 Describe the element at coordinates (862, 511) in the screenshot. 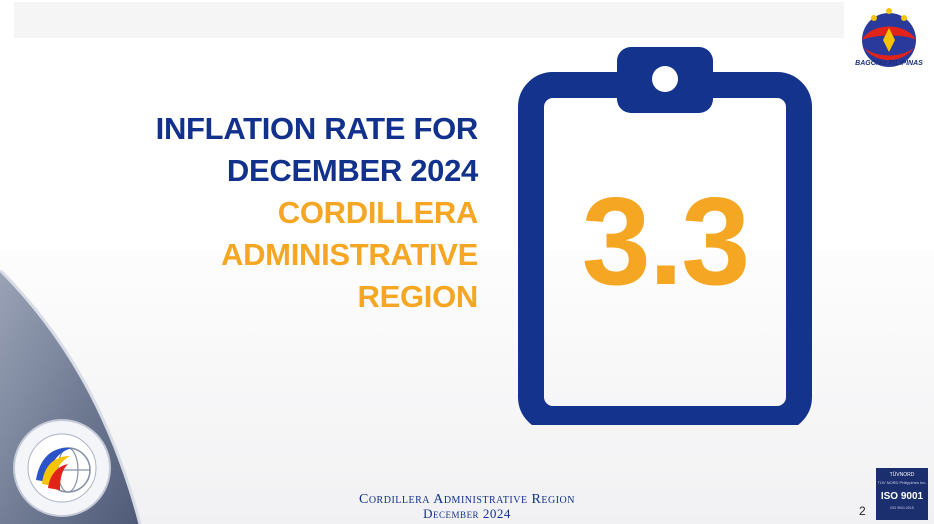

I see `page-number: 2` at that location.